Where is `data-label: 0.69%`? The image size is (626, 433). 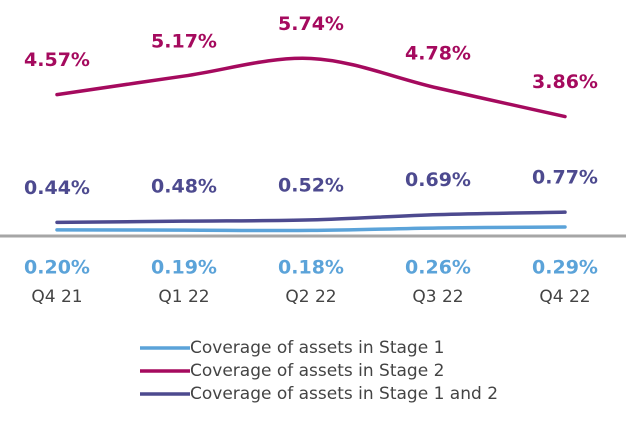
data-label: 0.69% is located at coordinates (438, 180).